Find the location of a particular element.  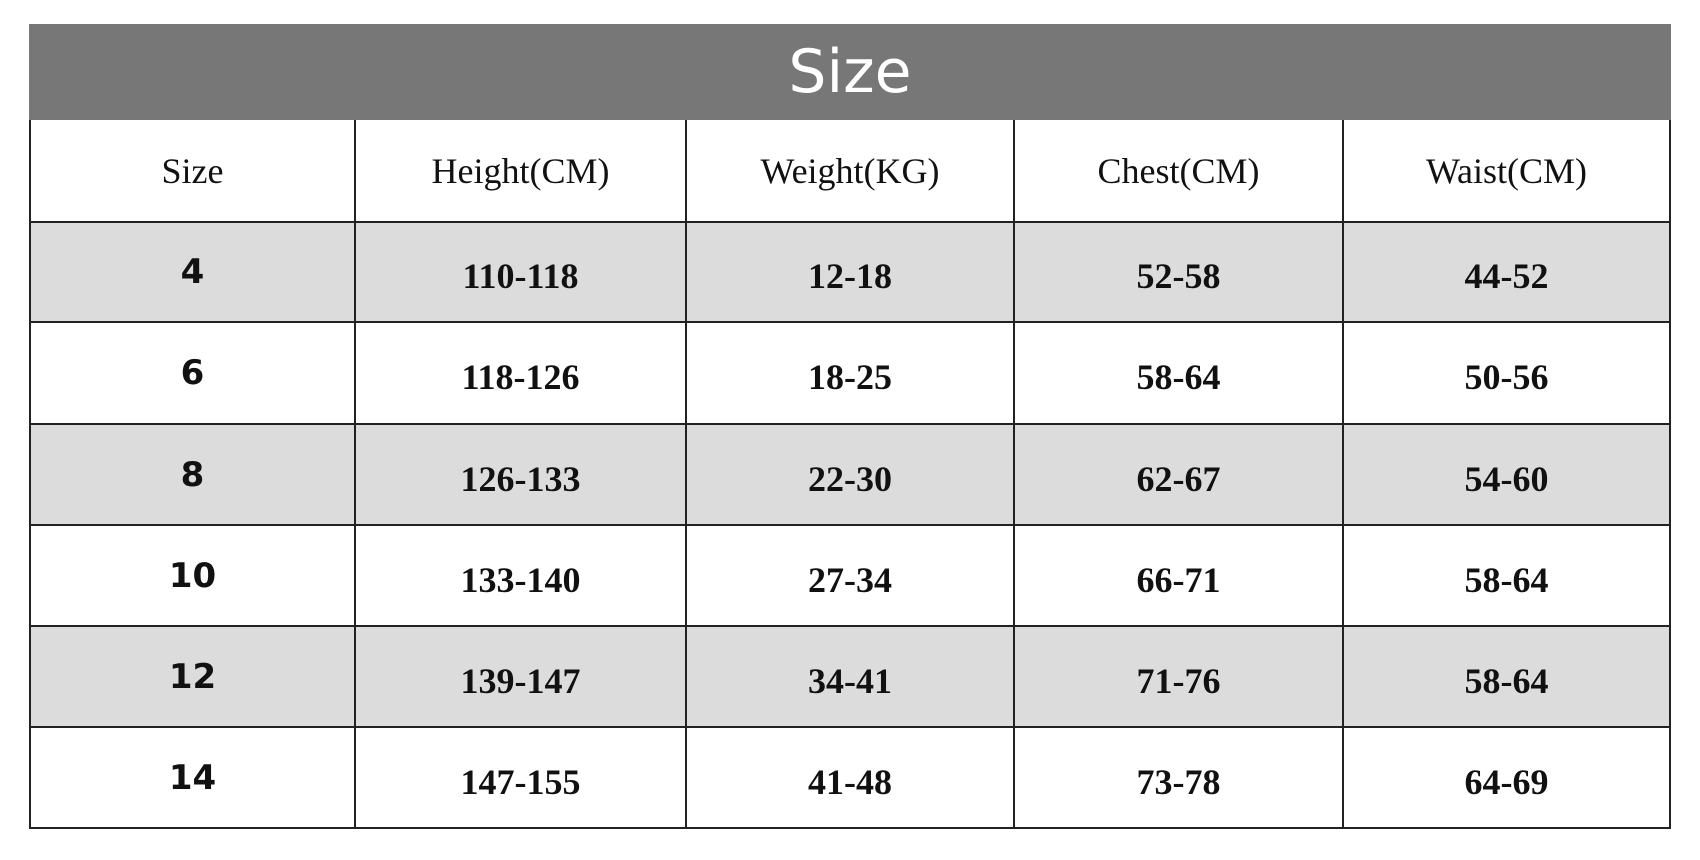

value-cell: 118-126 is located at coordinates (521, 374).